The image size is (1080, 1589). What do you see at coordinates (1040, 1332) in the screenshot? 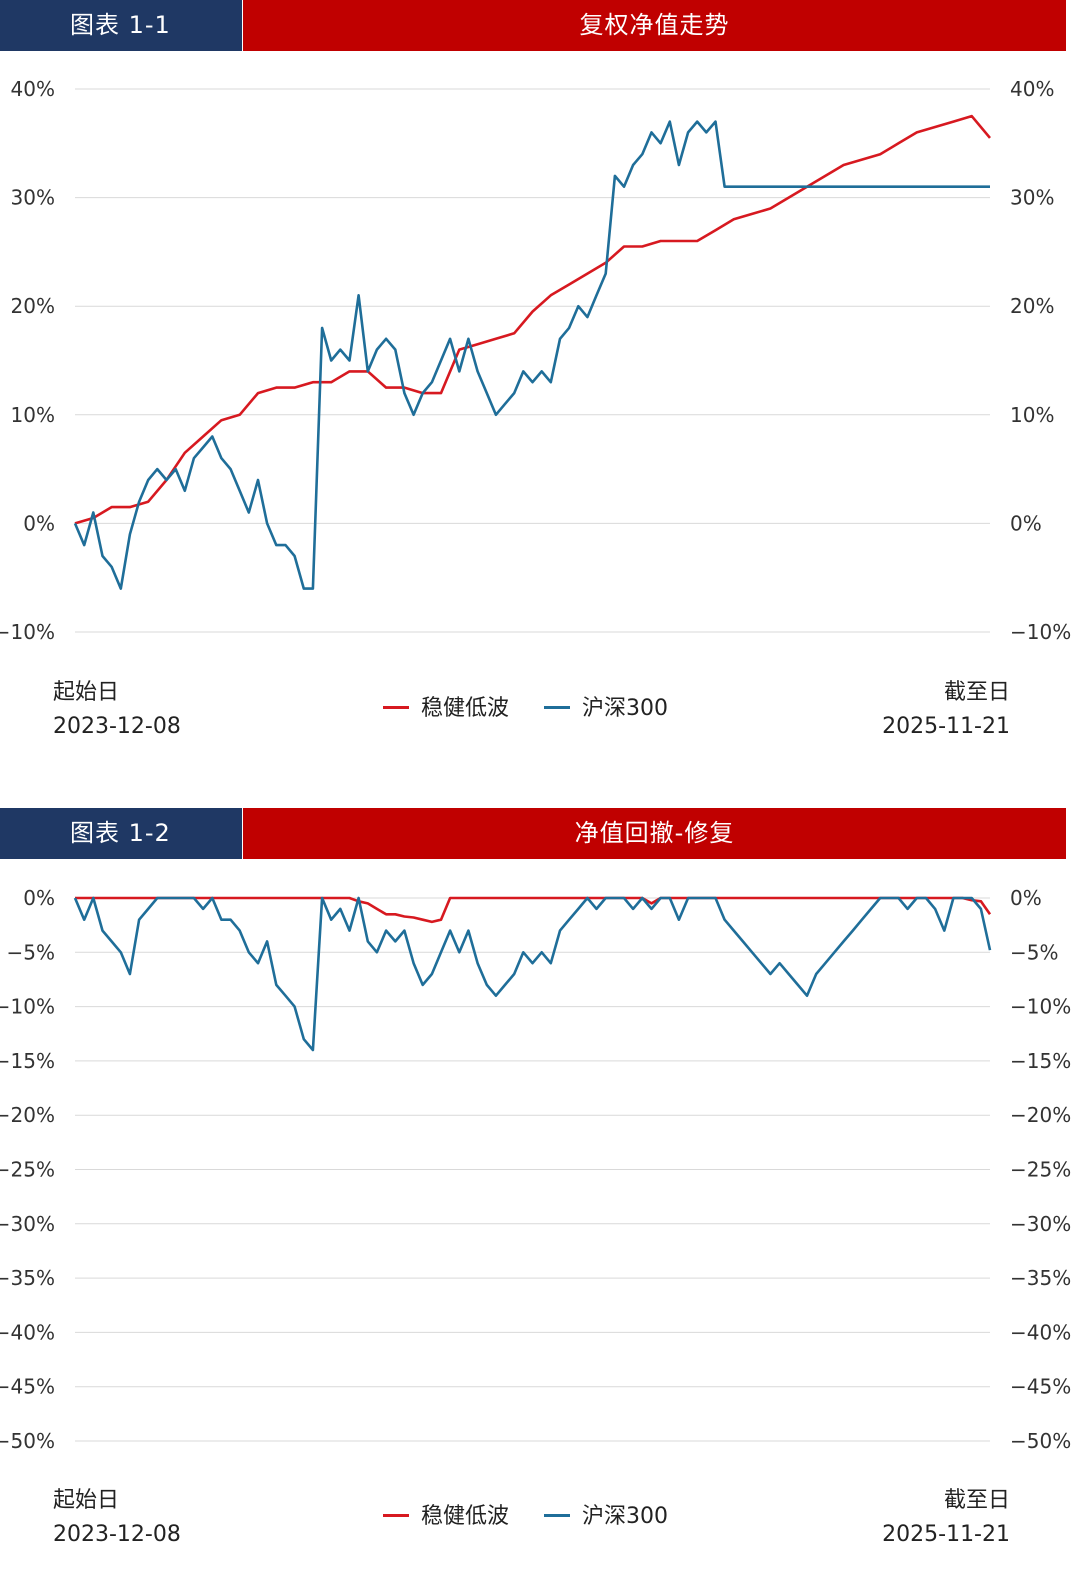
I see `y-tick-label-right: −40%` at bounding box center [1040, 1332].